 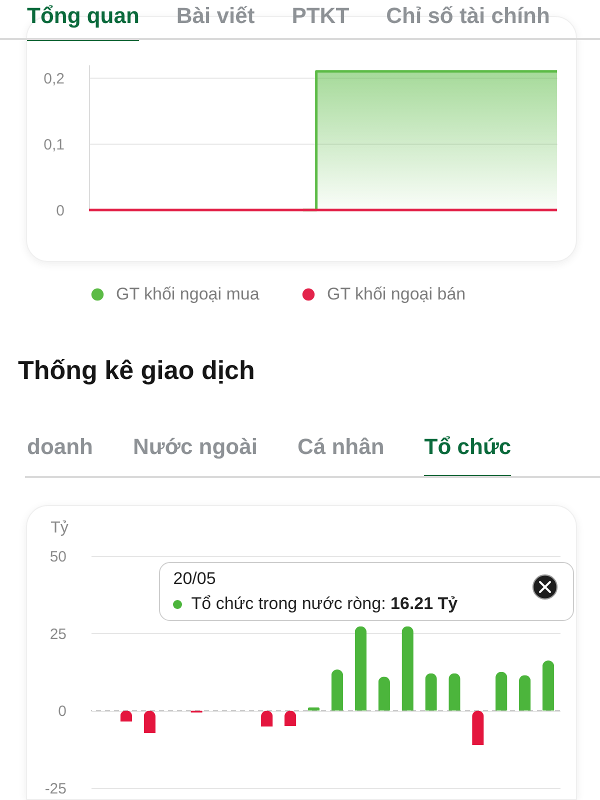 What do you see at coordinates (195, 447) in the screenshot?
I see `text: Nước ngoài` at bounding box center [195, 447].